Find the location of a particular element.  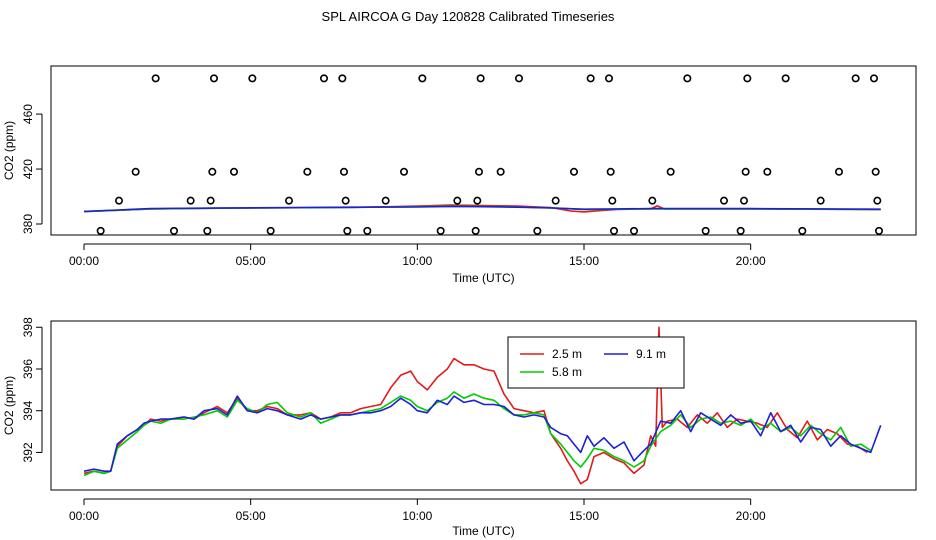

y-axis: 380 420 460 CO2 (ppm) is located at coordinates (22, 169).